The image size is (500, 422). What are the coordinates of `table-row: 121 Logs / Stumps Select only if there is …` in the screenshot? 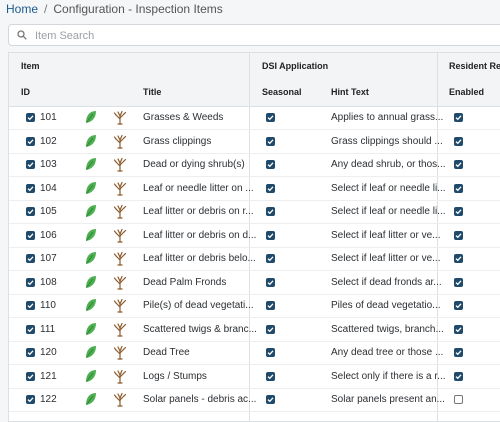 It's located at (254, 377).